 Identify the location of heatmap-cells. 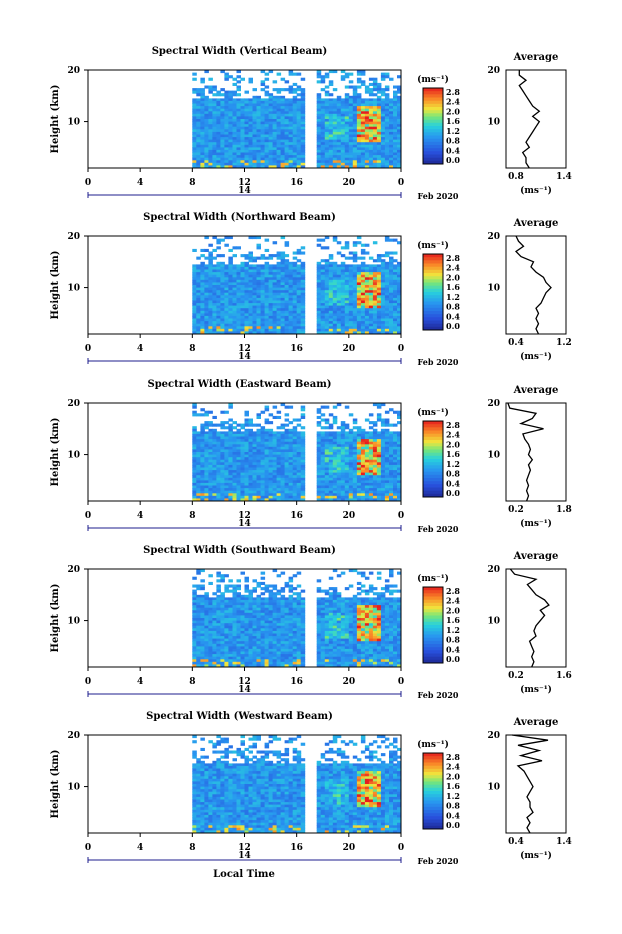
(296, 618).